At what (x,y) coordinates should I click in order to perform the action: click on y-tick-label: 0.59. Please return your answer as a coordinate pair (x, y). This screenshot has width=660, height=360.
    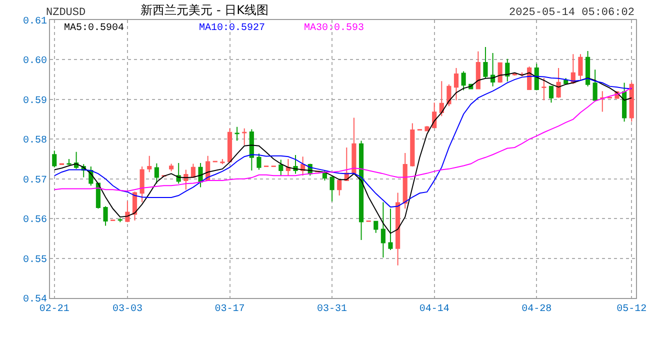
    Looking at the image, I should click on (34, 101).